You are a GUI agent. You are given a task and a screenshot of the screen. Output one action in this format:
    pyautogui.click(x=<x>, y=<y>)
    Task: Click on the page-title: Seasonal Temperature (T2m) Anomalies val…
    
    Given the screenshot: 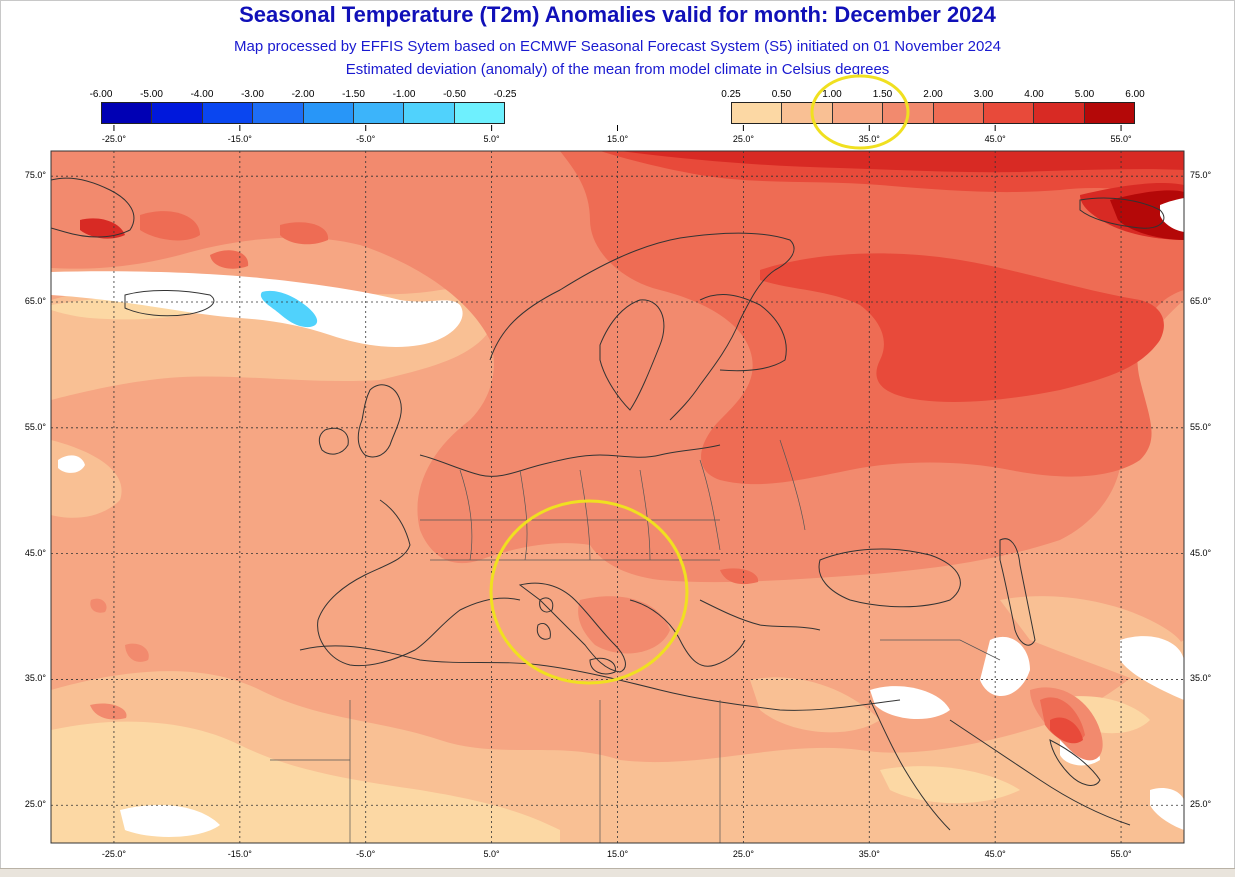 What is the action you would take?
    pyautogui.click(x=617, y=14)
    